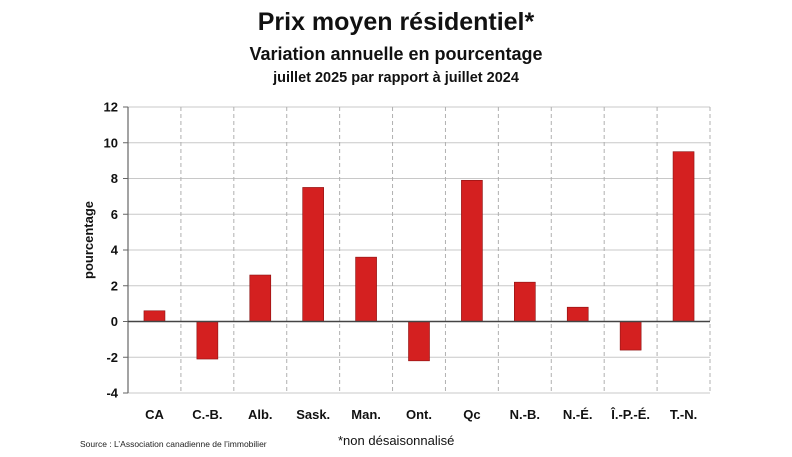 The width and height of the screenshot is (792, 457). Describe the element at coordinates (260, 414) in the screenshot. I see `x-tick-label: Alb.` at that location.